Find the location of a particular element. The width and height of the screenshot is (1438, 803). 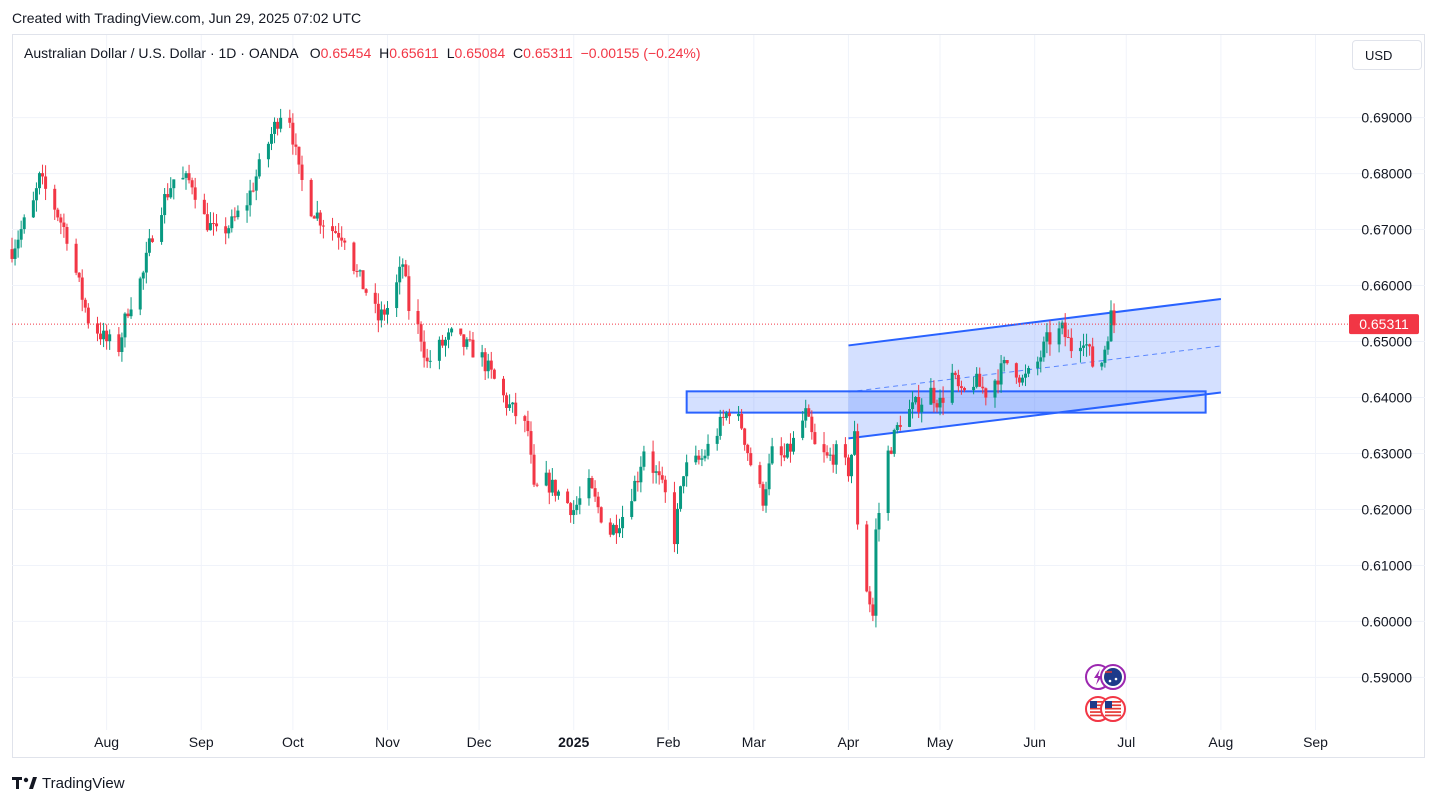

price-tick-label: 0.68000 is located at coordinates (1386, 174).